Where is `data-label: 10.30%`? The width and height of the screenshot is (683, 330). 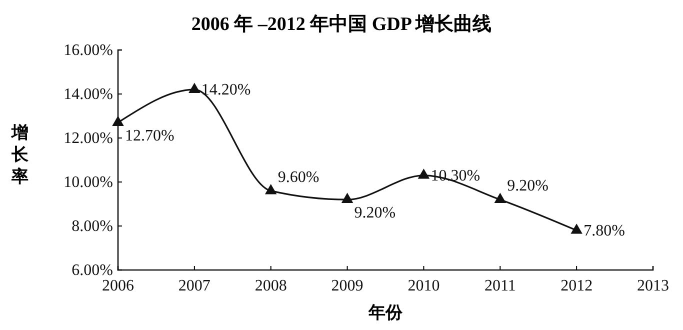
data-label: 10.30% is located at coordinates (455, 175).